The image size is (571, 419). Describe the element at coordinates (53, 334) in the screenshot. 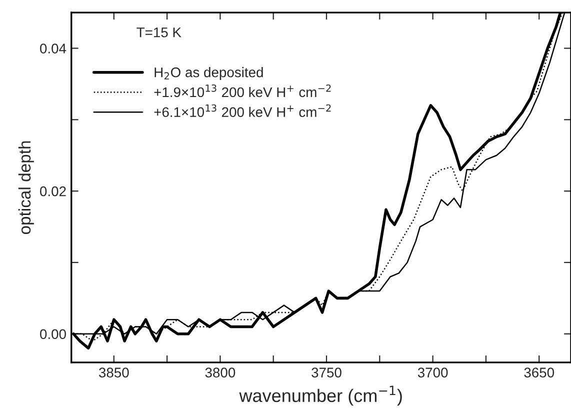

I see `y-tick-label: 0.00` at that location.